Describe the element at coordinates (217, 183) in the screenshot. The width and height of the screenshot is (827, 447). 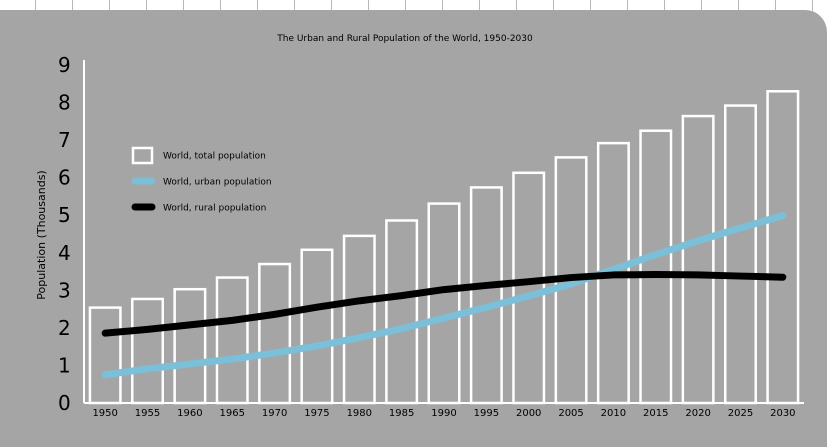
I see `legend-label: World, urban population` at that location.